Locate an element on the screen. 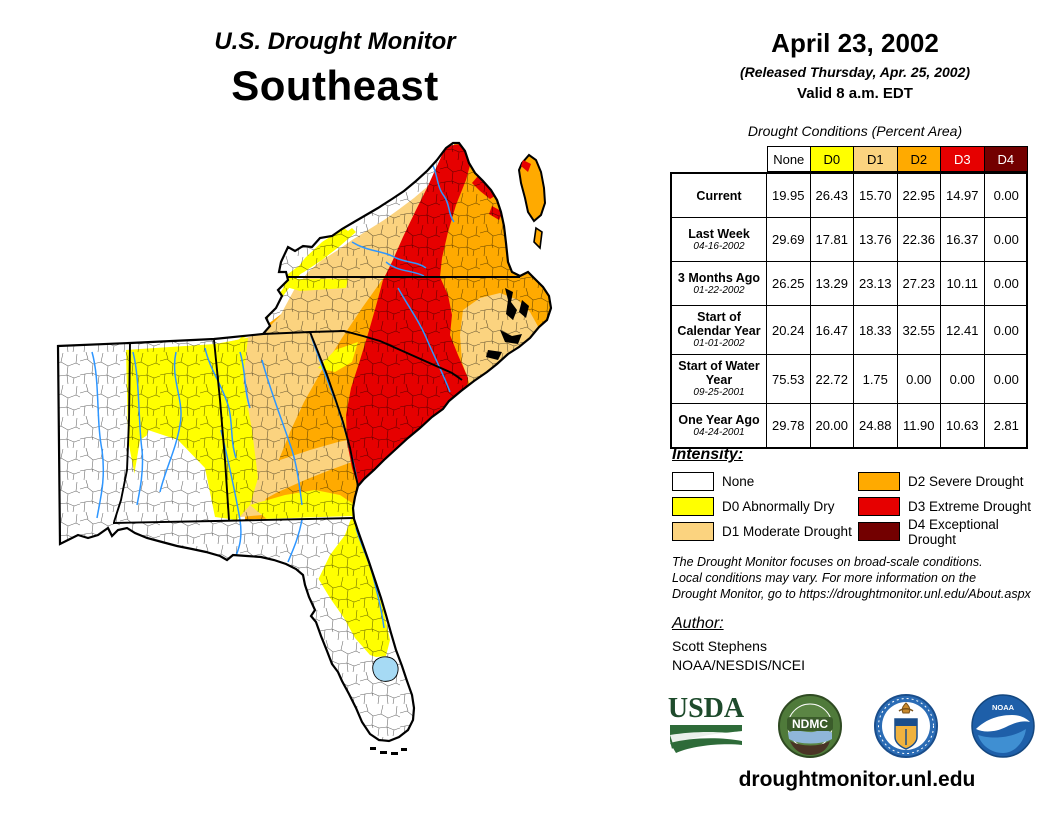 This screenshot has width=1056, height=821. legend-label: D4 Exceptional Drought is located at coordinates (953, 531).